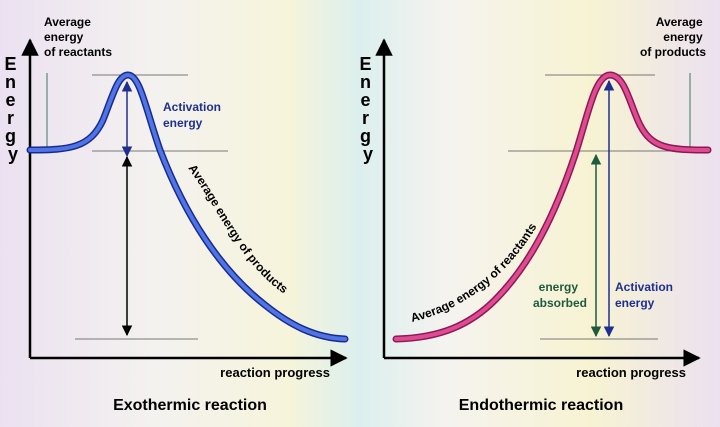  I want to click on exo-energy-E: E, so click(10, 64).